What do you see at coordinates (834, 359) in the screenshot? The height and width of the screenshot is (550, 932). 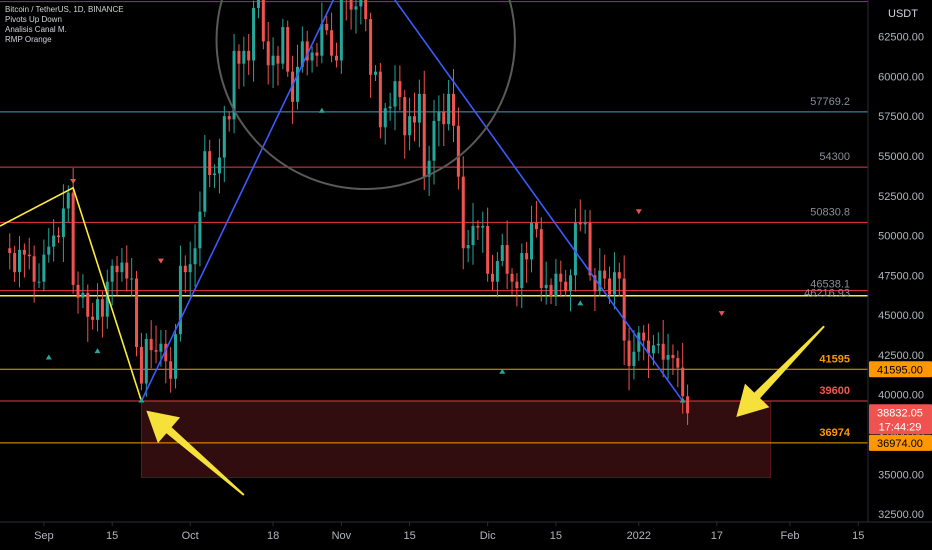 I see `level-label: 41595` at bounding box center [834, 359].